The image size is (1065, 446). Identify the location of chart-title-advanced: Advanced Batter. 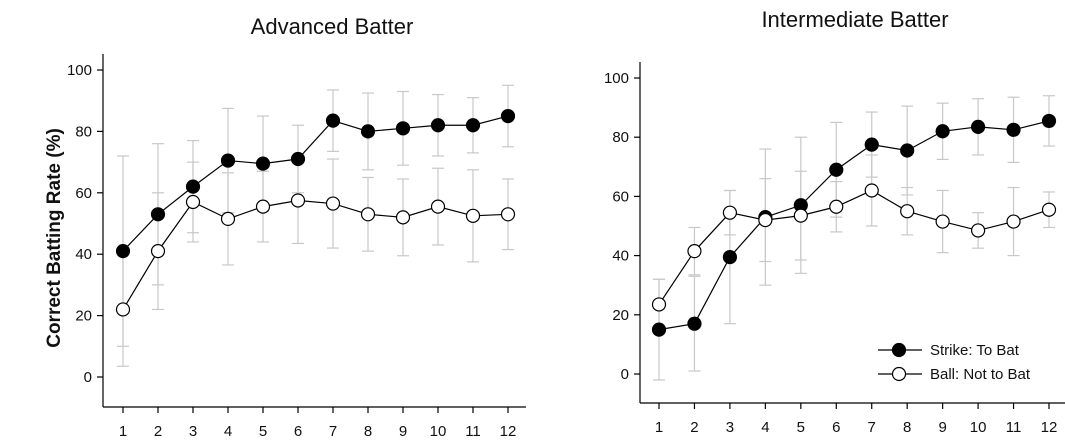
(332, 26).